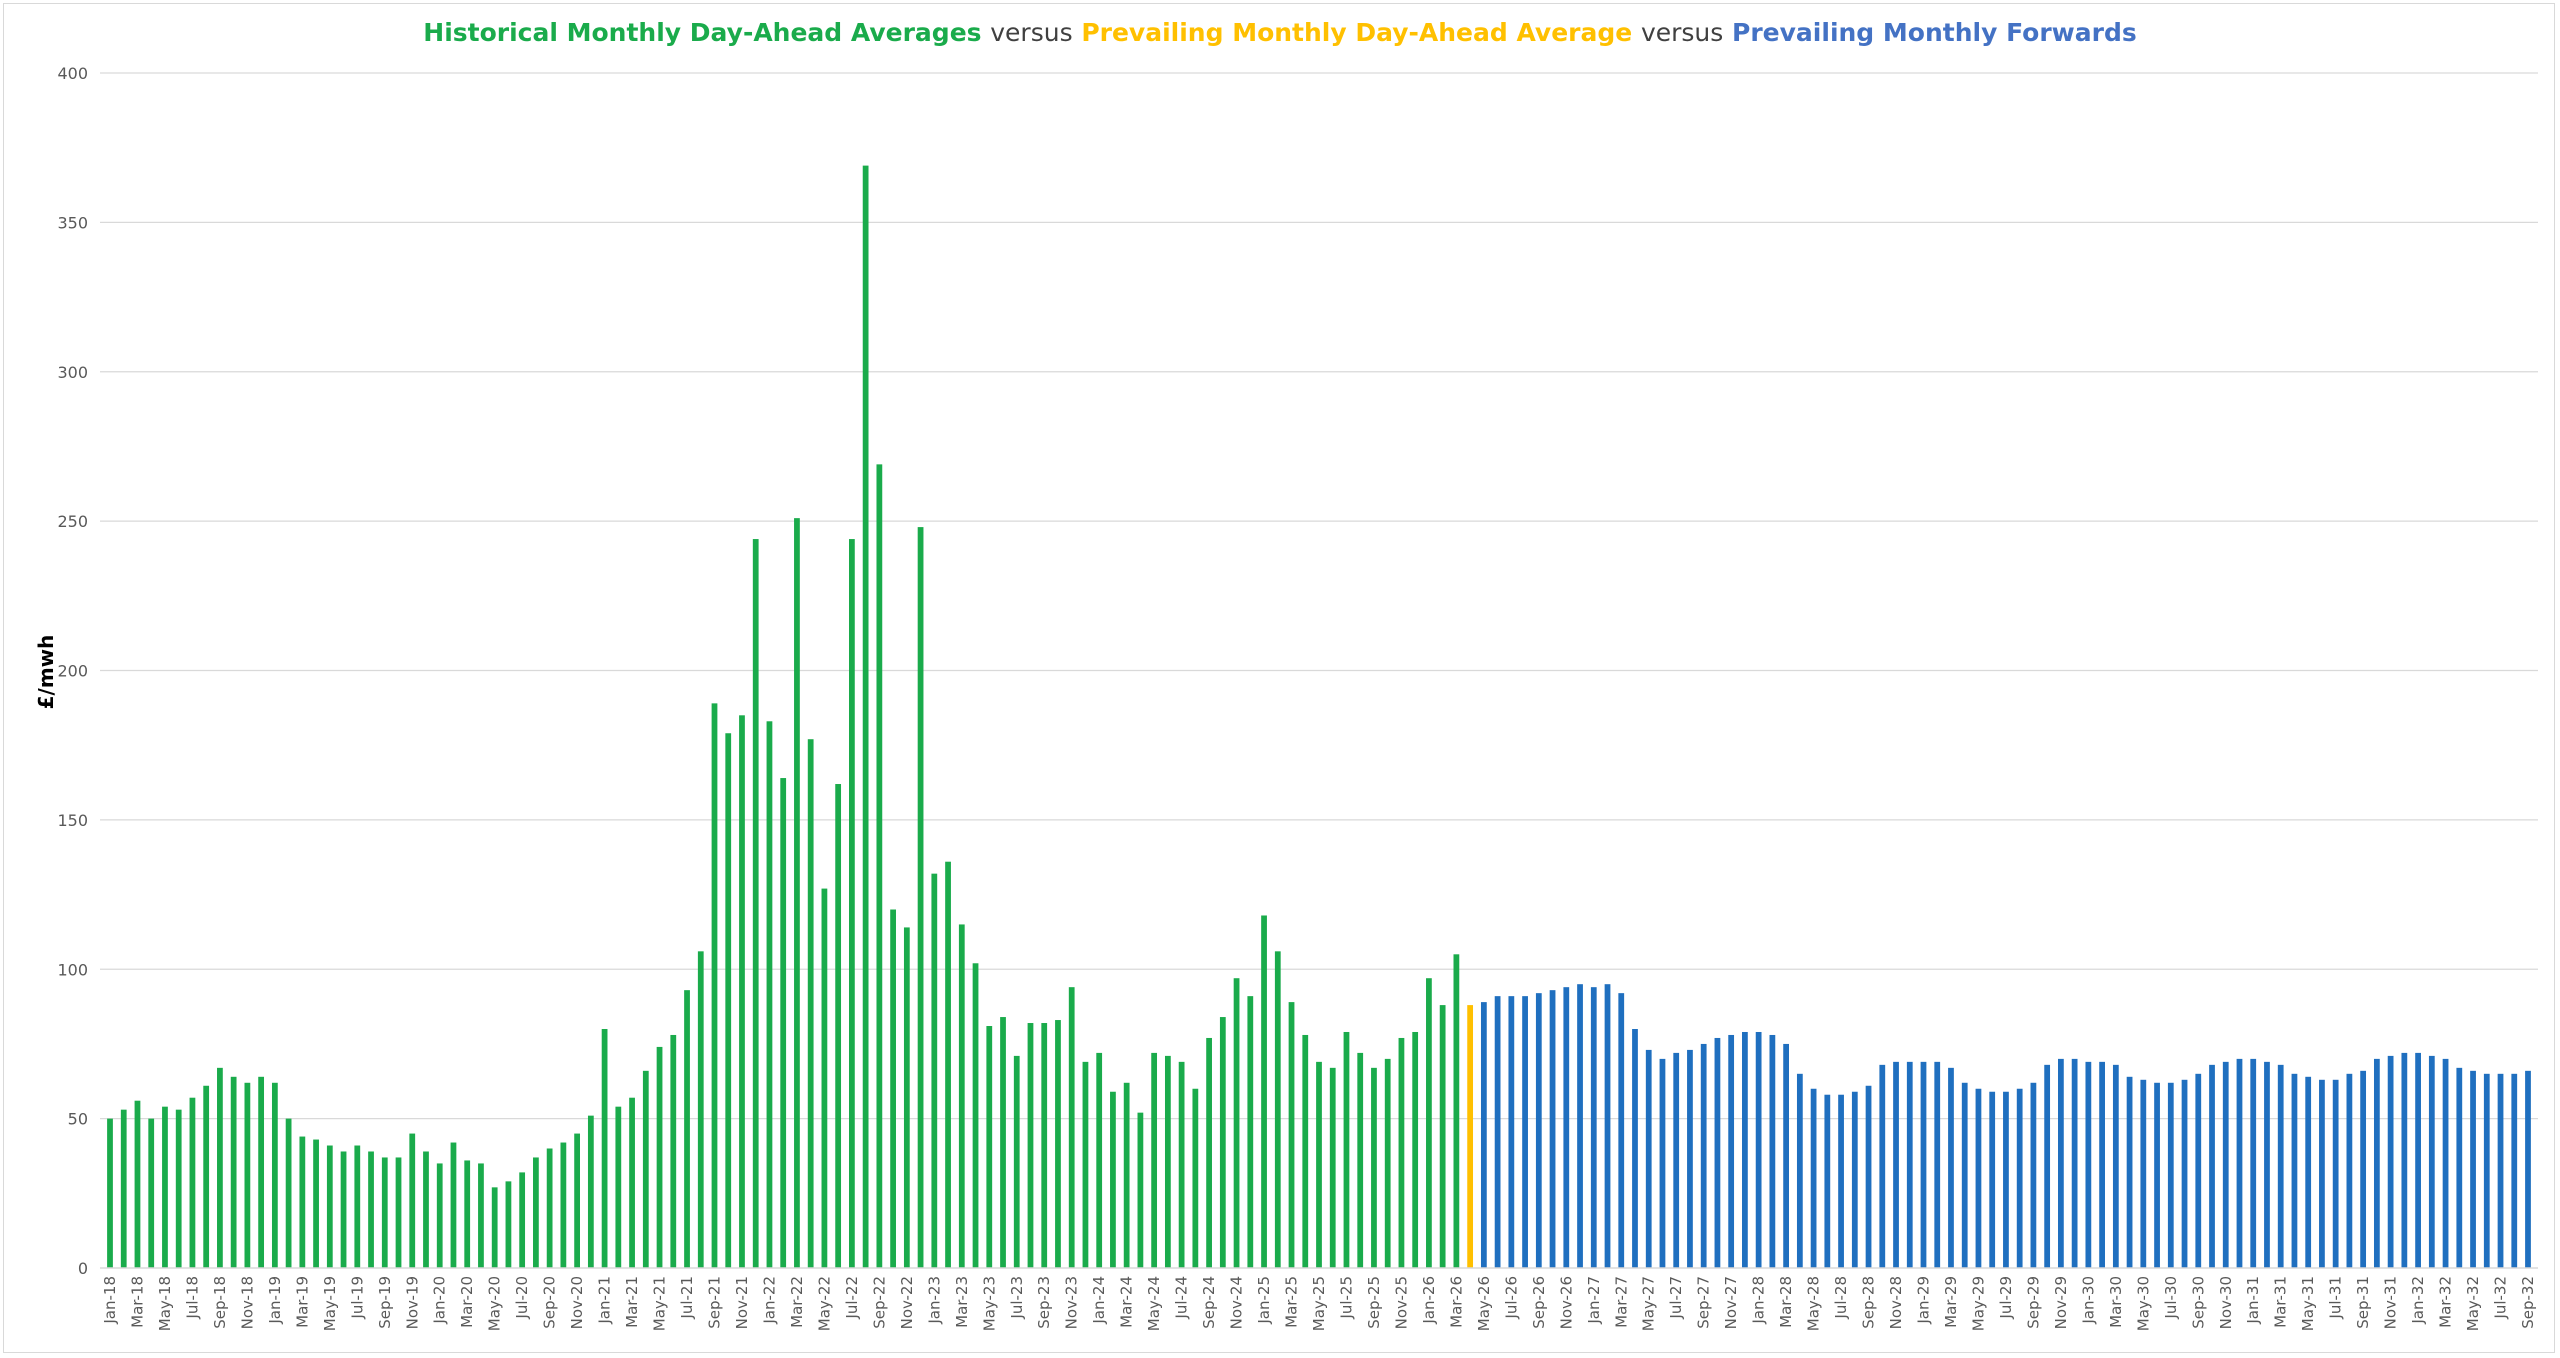  I want to click on x-tick-label: Nov-30, so click(2226, 1302).